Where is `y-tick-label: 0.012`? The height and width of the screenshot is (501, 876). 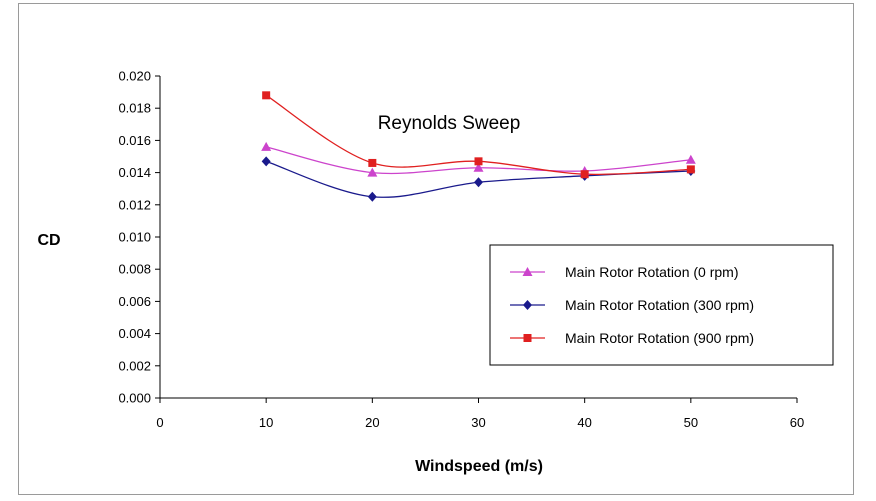 y-tick-label: 0.012 is located at coordinates (134, 204).